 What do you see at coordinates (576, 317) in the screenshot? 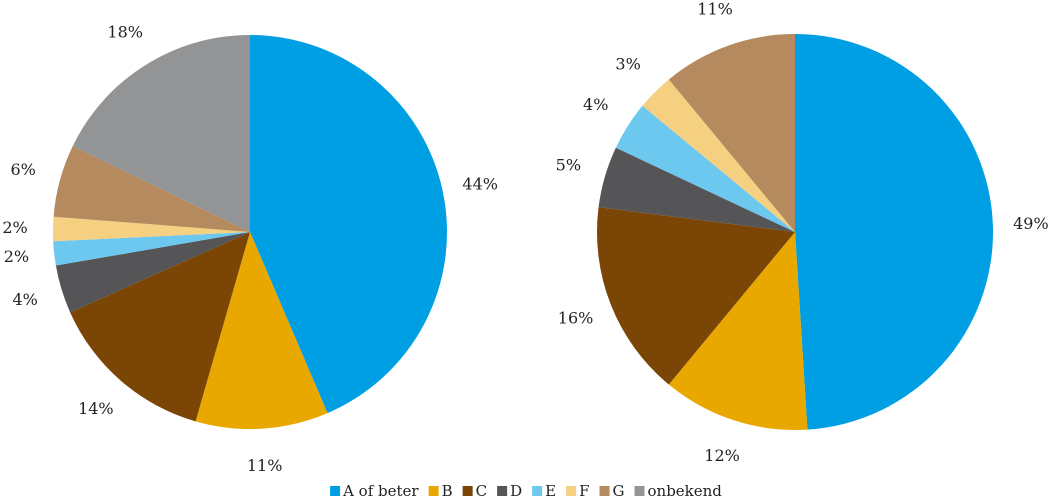
I see `data-label: 16%` at bounding box center [576, 317].